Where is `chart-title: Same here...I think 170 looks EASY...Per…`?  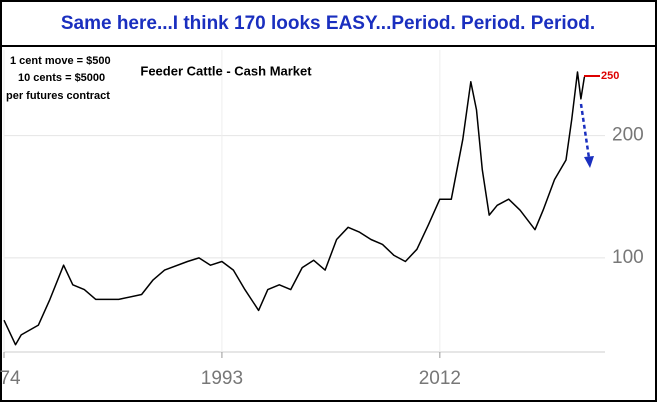 chart-title: Same here...I think 170 looks EASY...Per… is located at coordinates (328, 23).